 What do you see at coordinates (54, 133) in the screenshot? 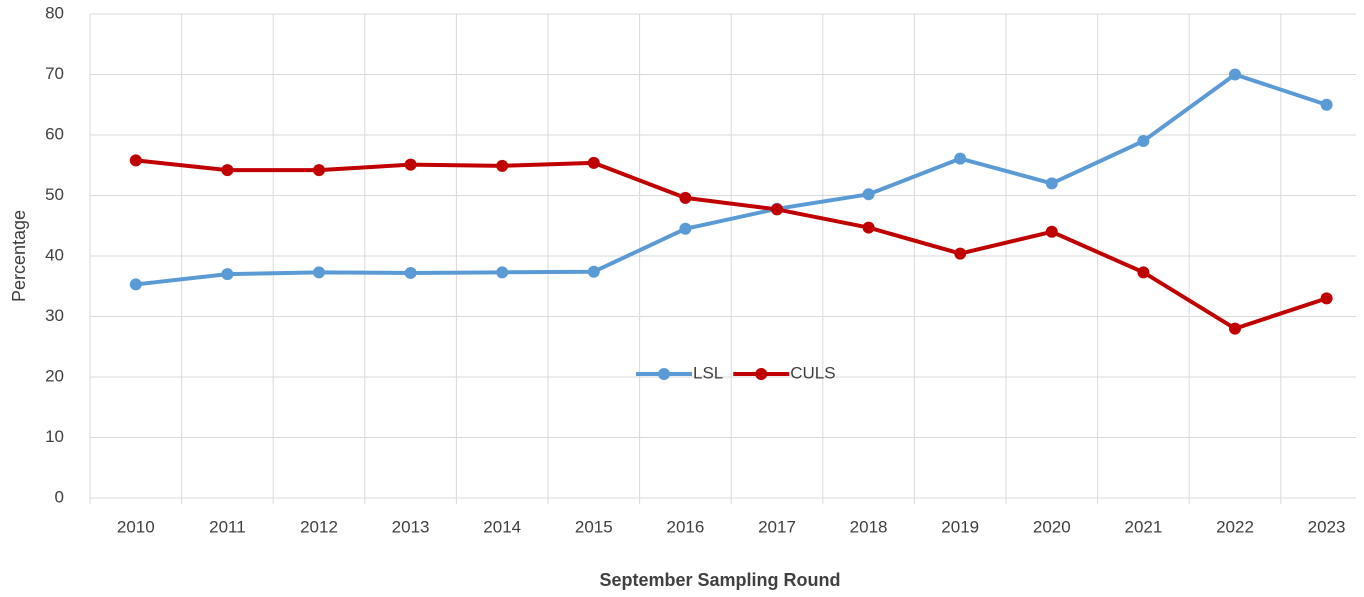
I see `y-tick-label: 60` at bounding box center [54, 133].